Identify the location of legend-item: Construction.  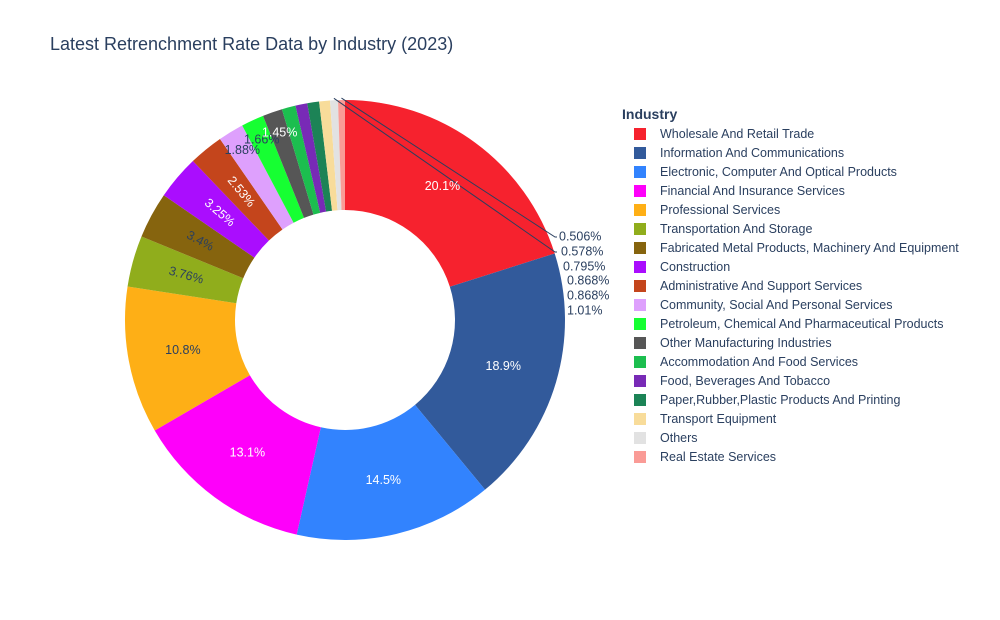
(807, 266).